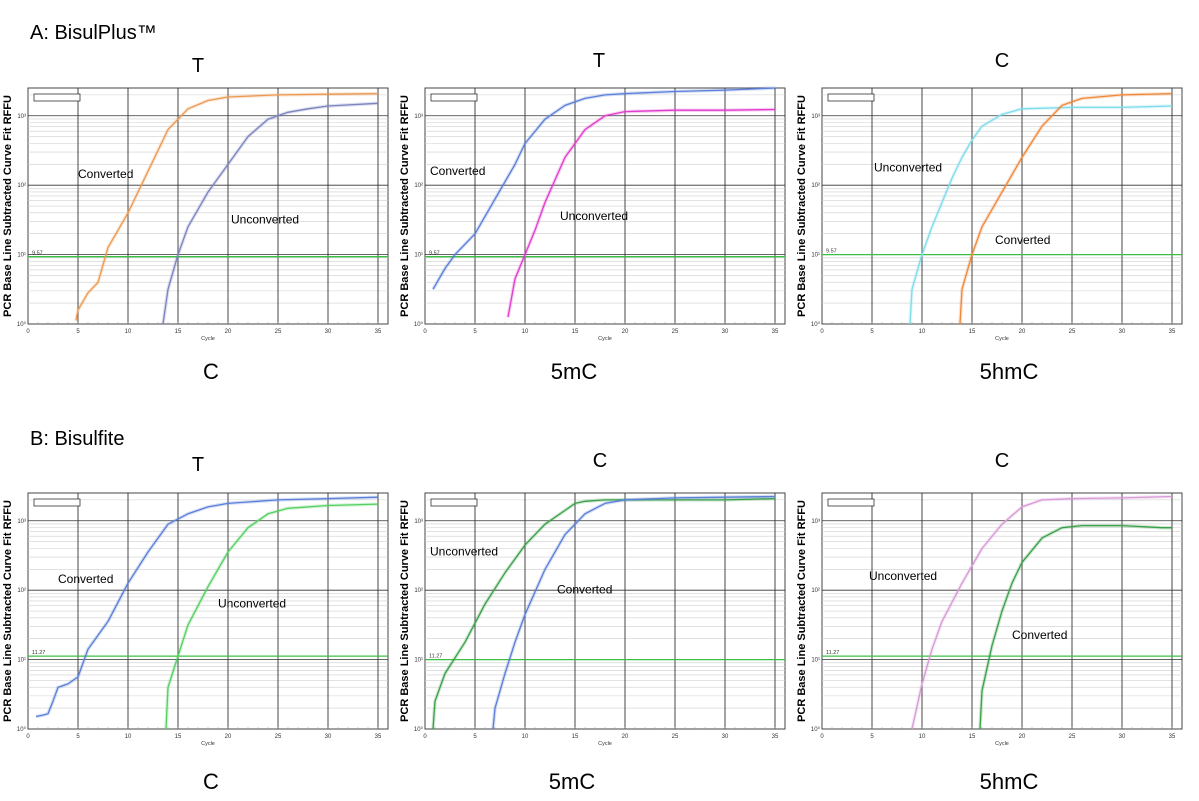 This screenshot has width=1199, height=801. Describe the element at coordinates (77, 439) in the screenshot. I see `section-title-bisulfite: B: Bisulfite` at that location.